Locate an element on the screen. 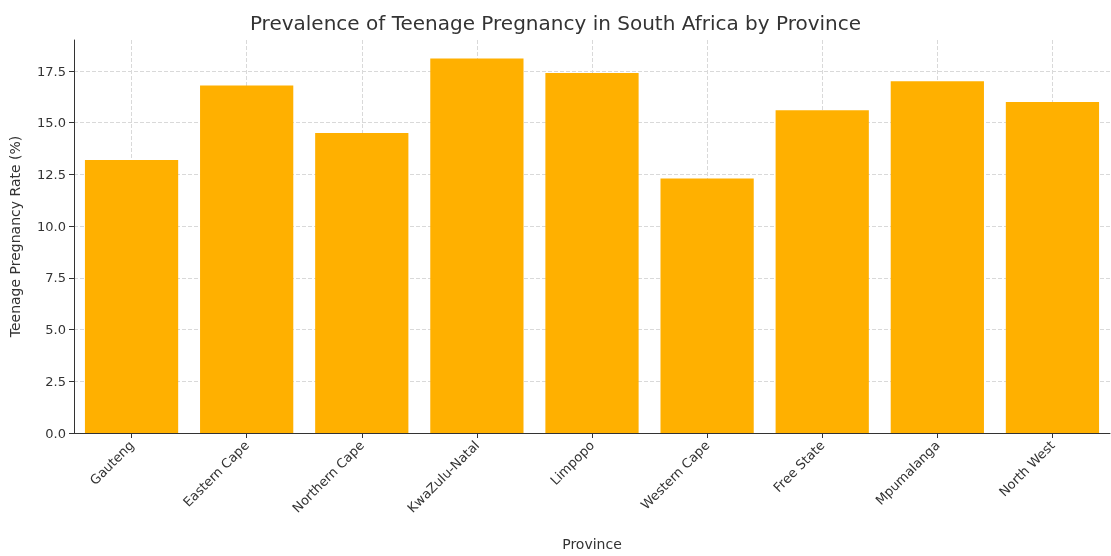  x-axis-title: Province is located at coordinates (592, 544).